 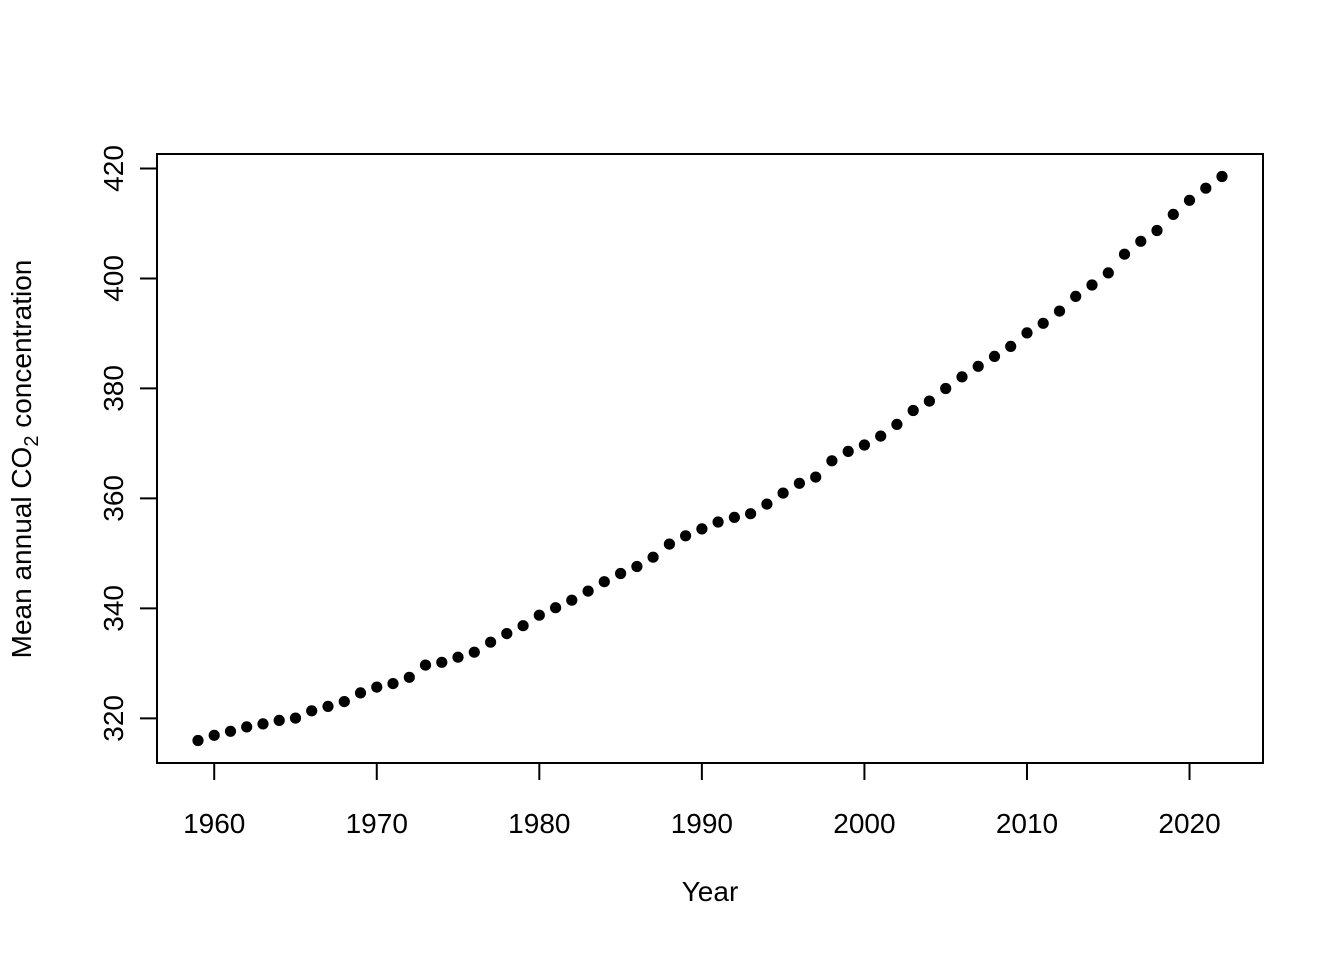 What do you see at coordinates (32, 441) in the screenshot?
I see `y-axis-title-subscript: 2` at bounding box center [32, 441].